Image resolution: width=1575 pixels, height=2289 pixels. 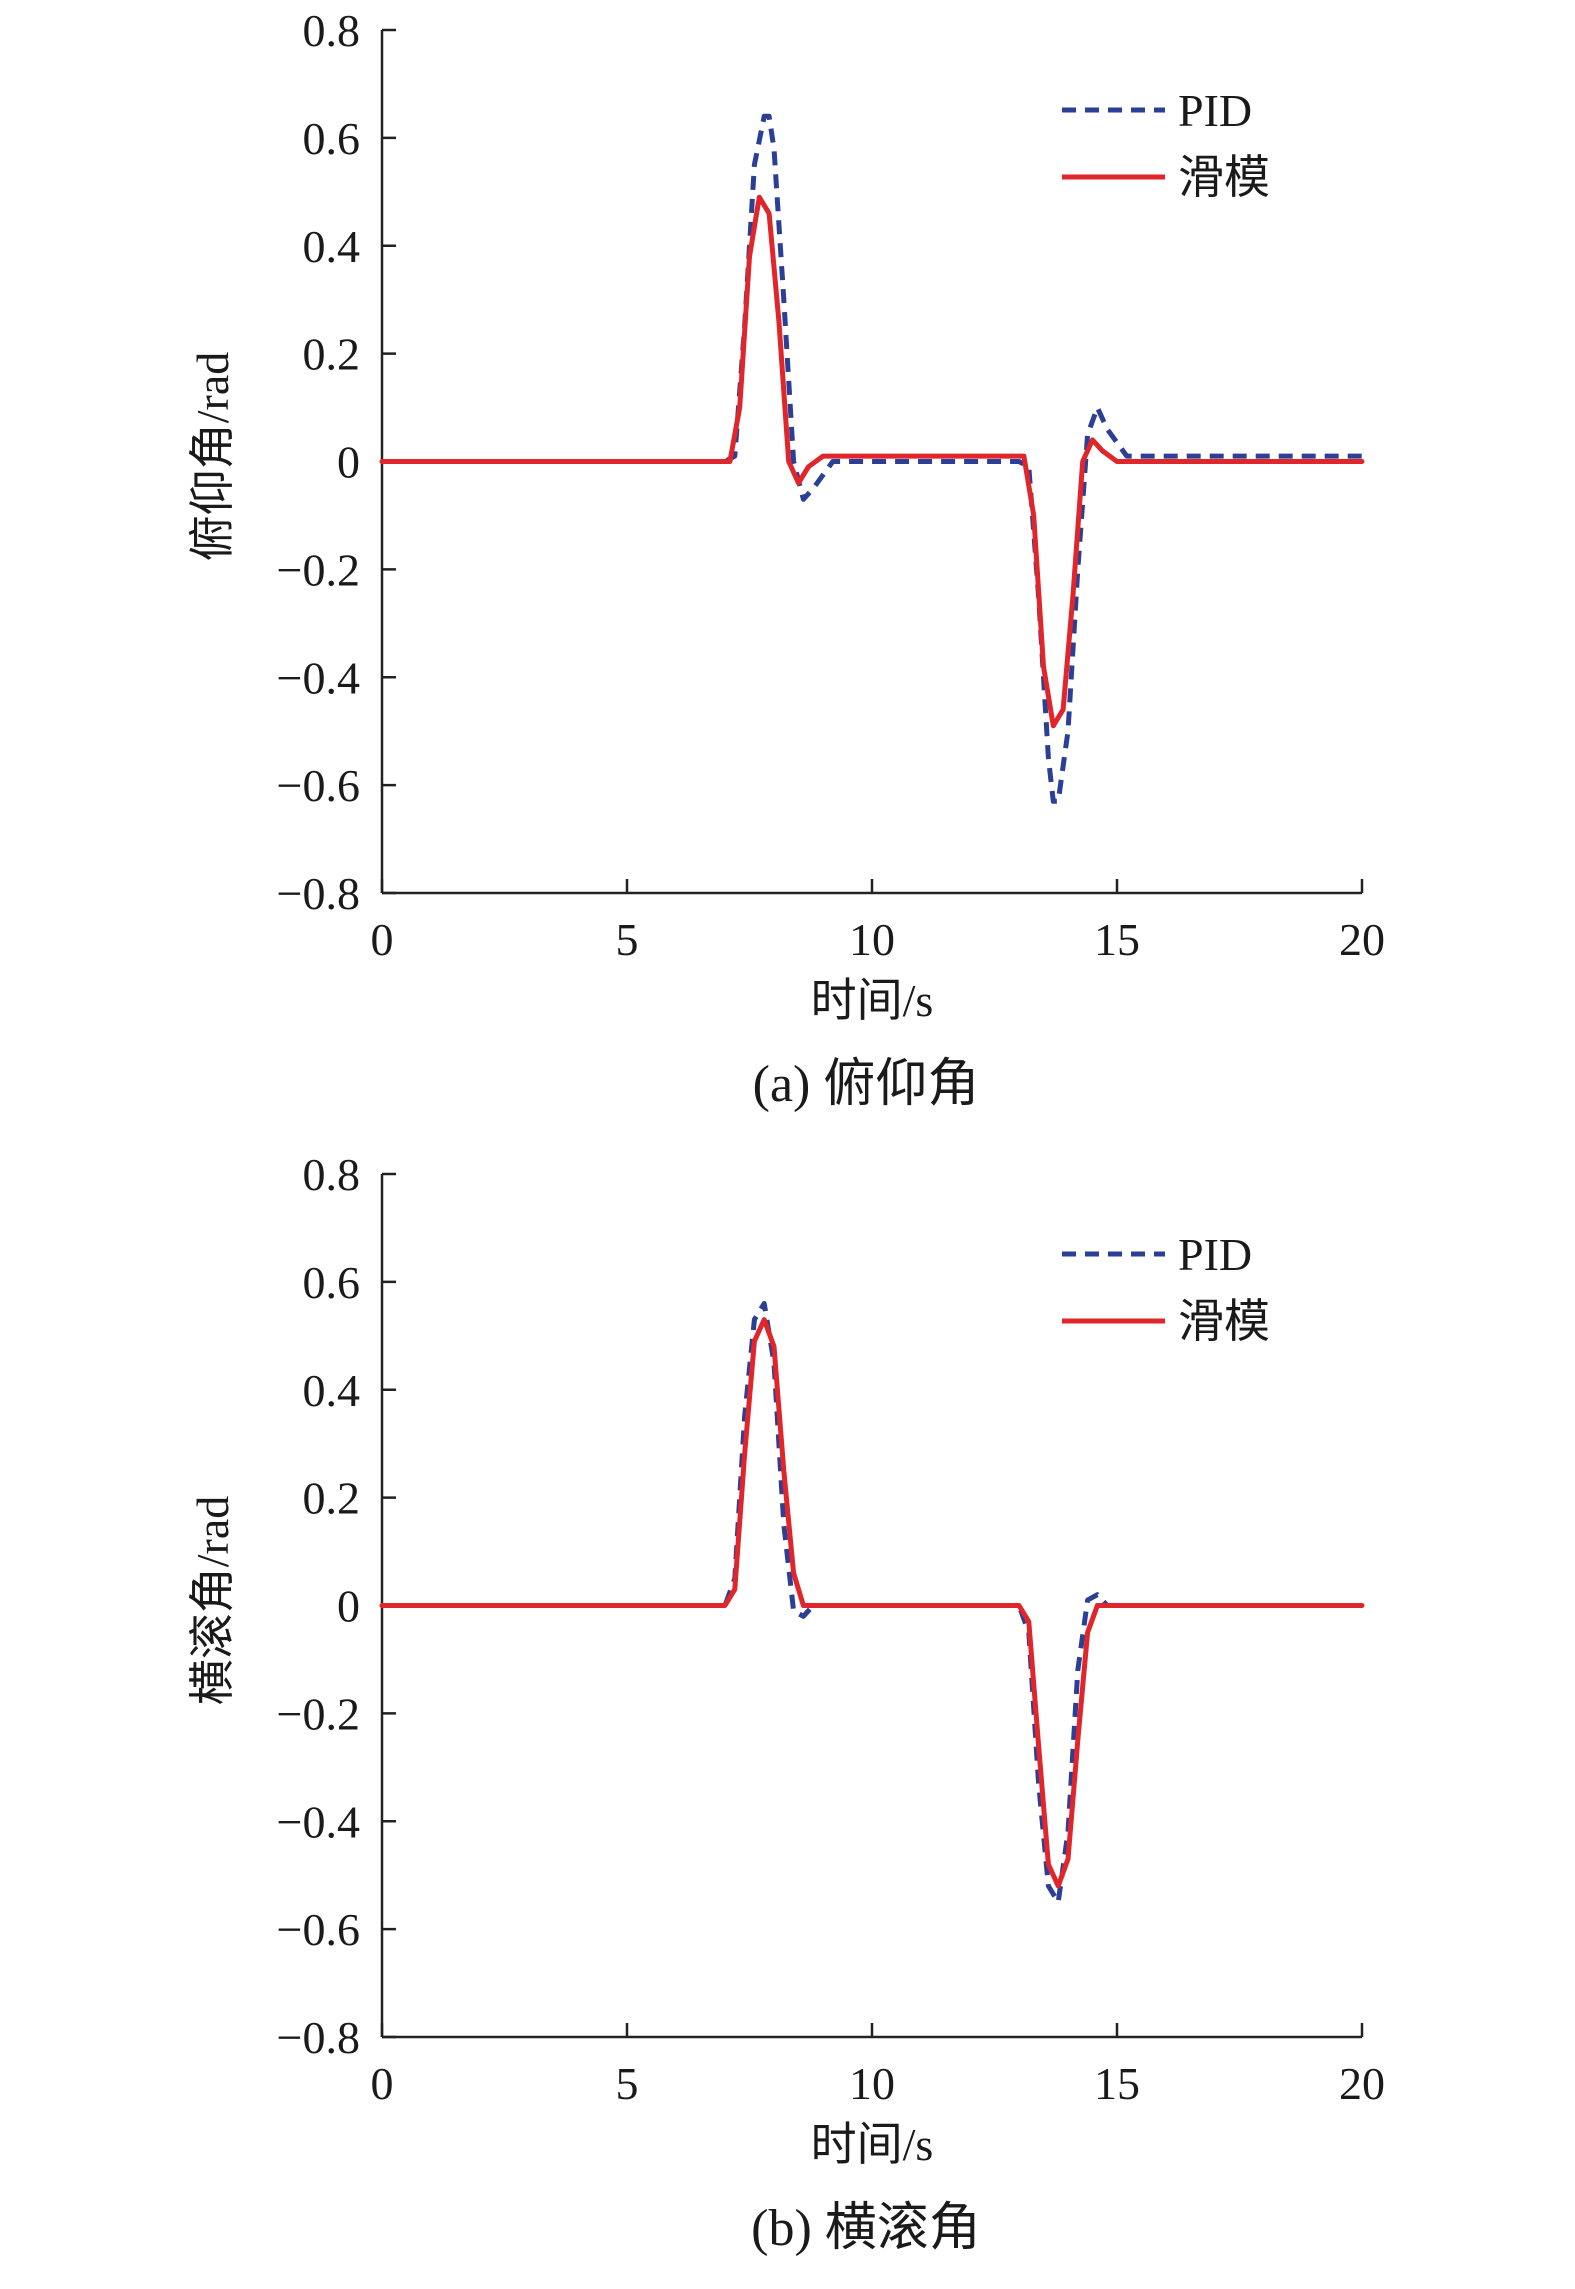 What do you see at coordinates (872, 461) in the screenshot?
I see `series-line-sliding-mode` at bounding box center [872, 461].